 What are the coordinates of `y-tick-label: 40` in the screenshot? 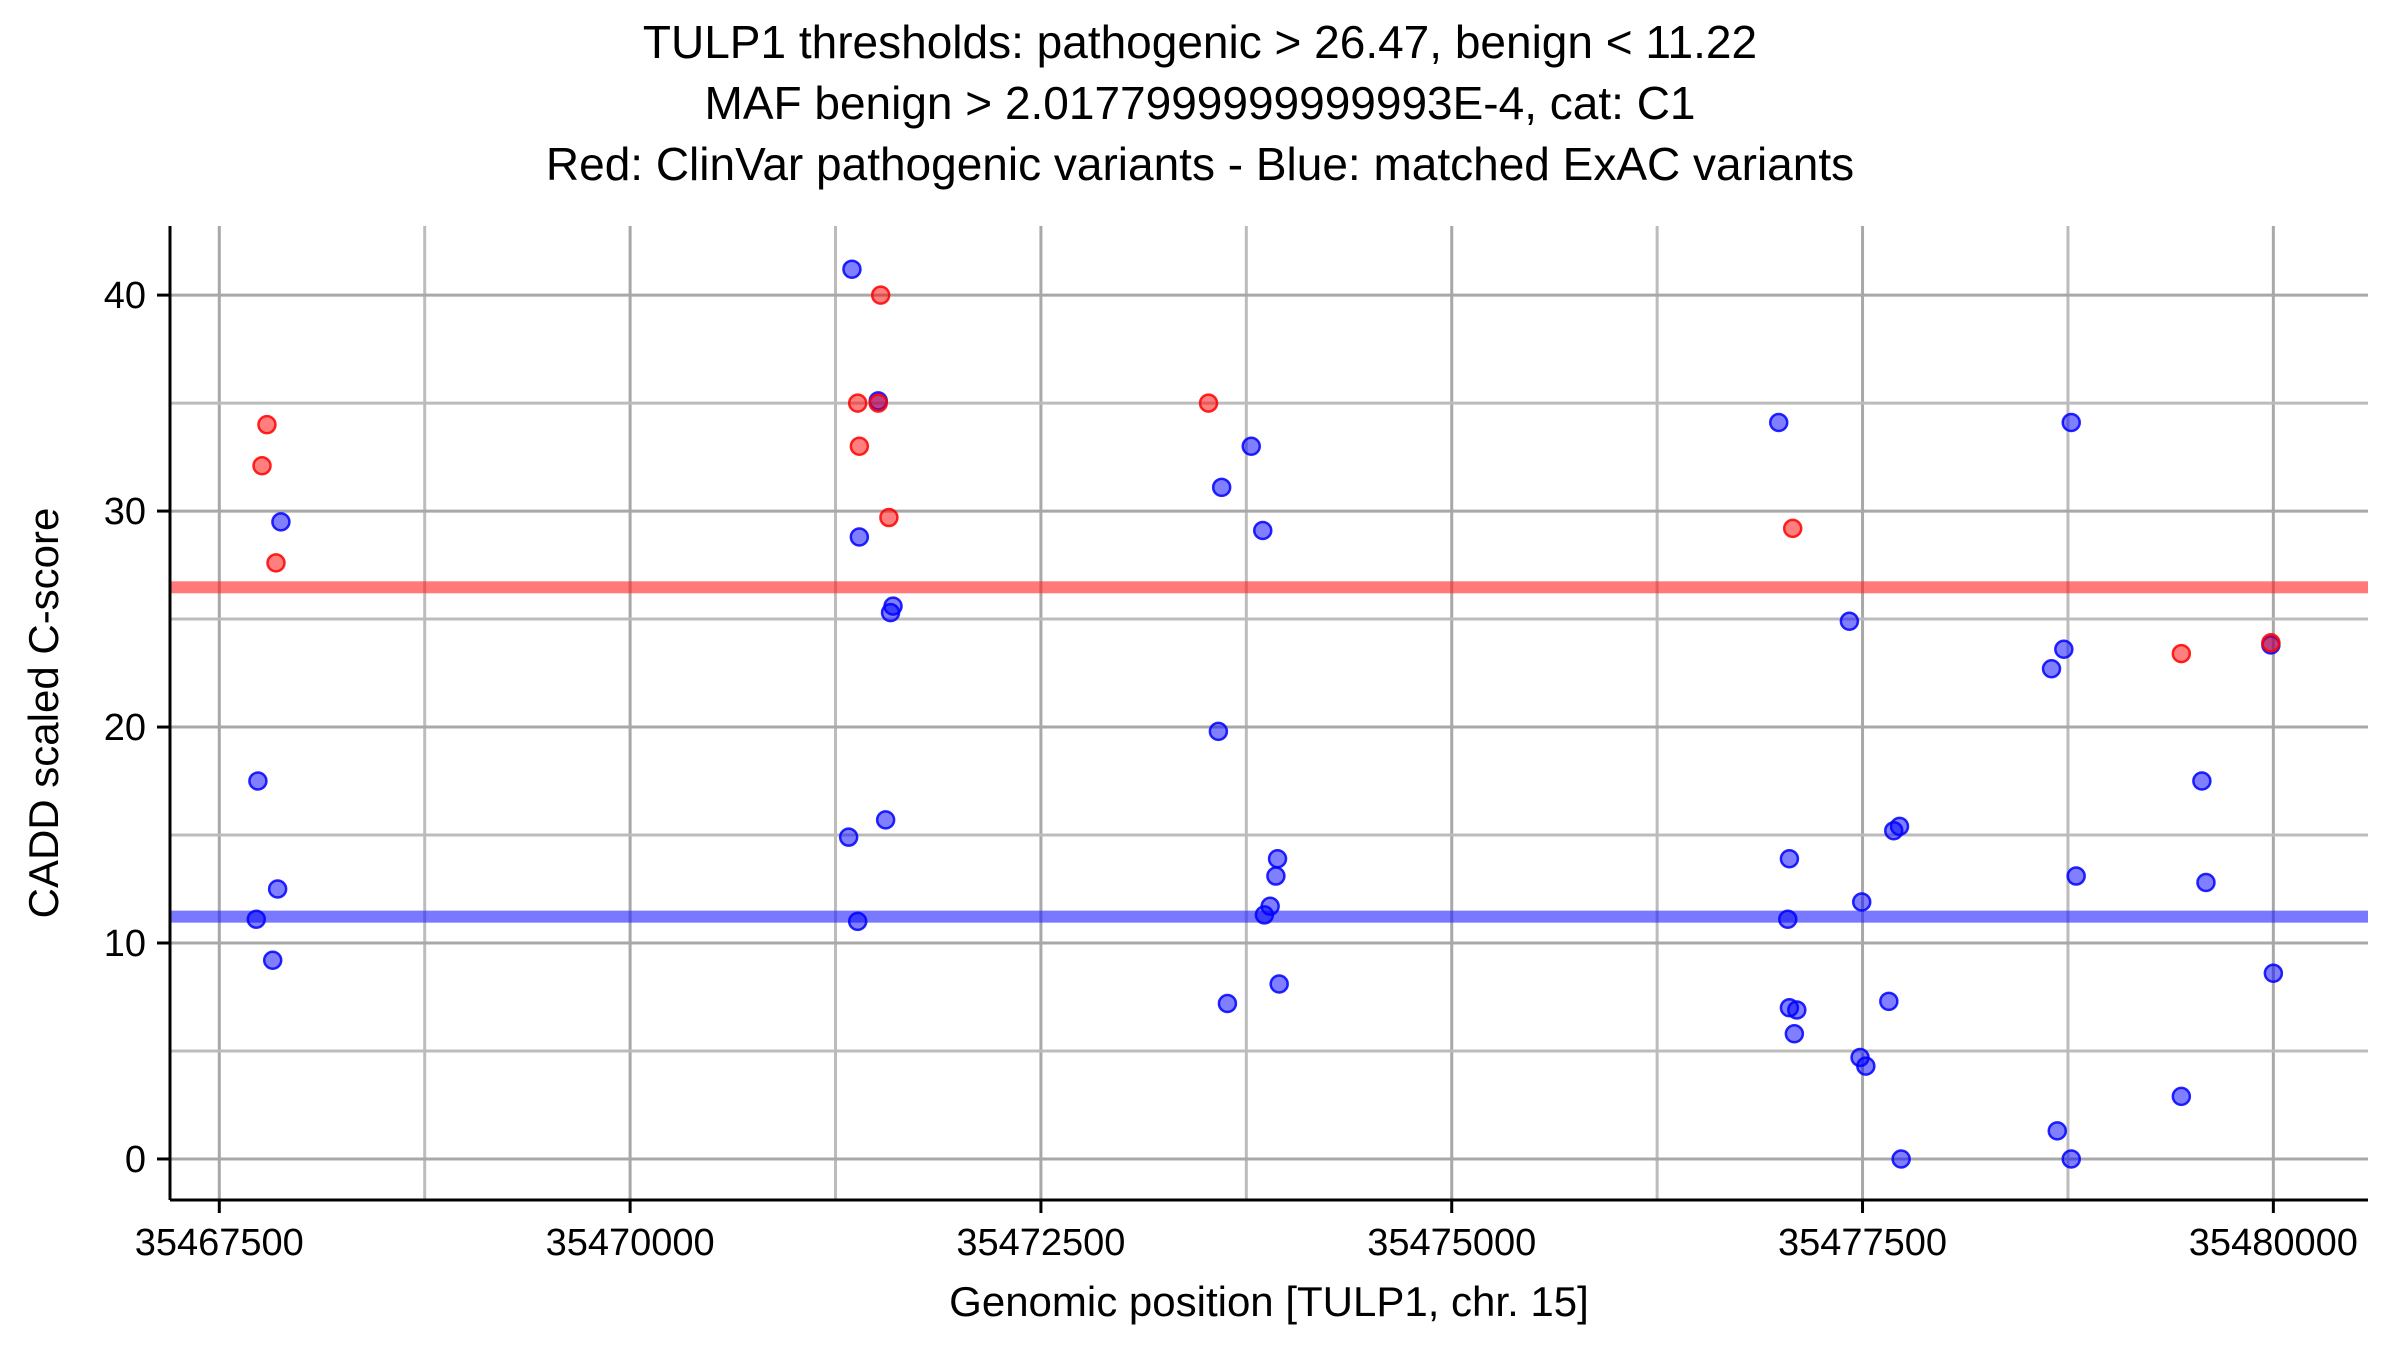 It's located at (125, 296).